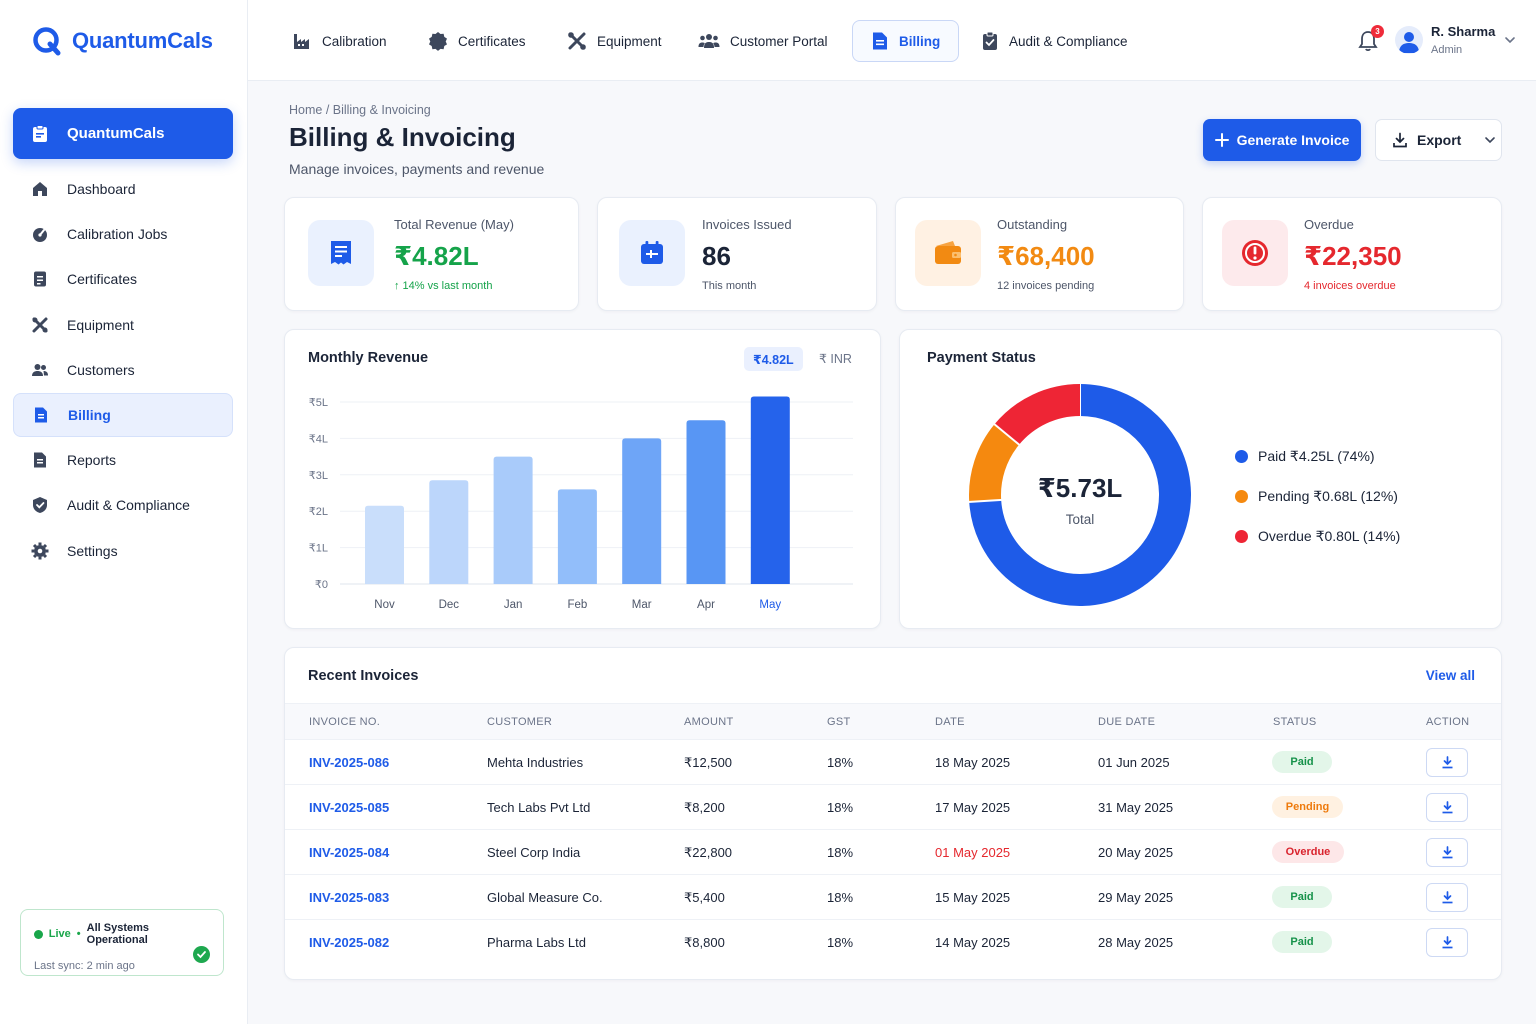 The width and height of the screenshot is (1536, 1024). What do you see at coordinates (773, 359) in the screenshot?
I see `revenue-total-chip: ₹4.82L` at bounding box center [773, 359].